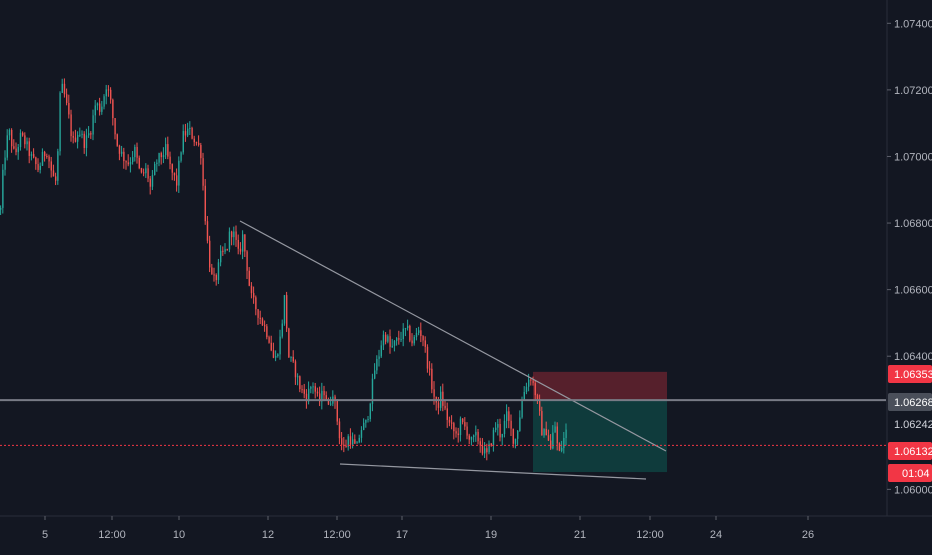 The height and width of the screenshot is (555, 932). What do you see at coordinates (913, 157) in the screenshot?
I see `price-tick-label: 1.07000` at bounding box center [913, 157].